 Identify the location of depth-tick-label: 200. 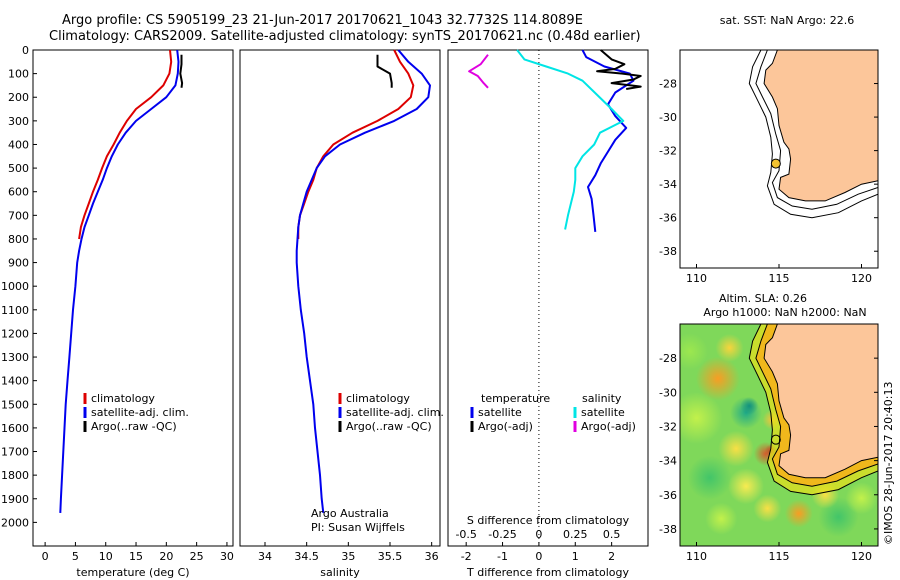
(18, 97).